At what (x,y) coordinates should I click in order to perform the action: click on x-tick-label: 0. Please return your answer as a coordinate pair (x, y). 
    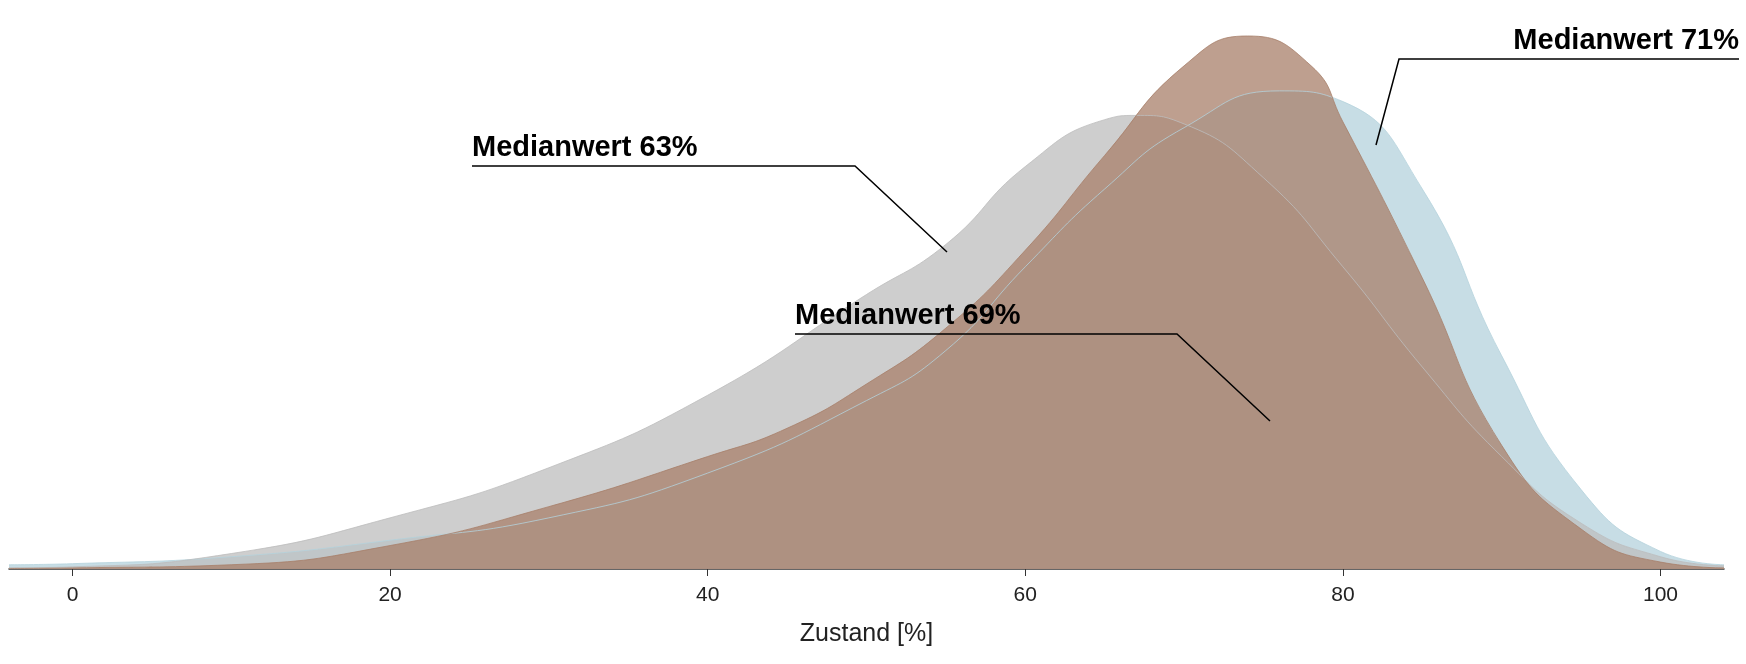
    Looking at the image, I should click on (72, 593).